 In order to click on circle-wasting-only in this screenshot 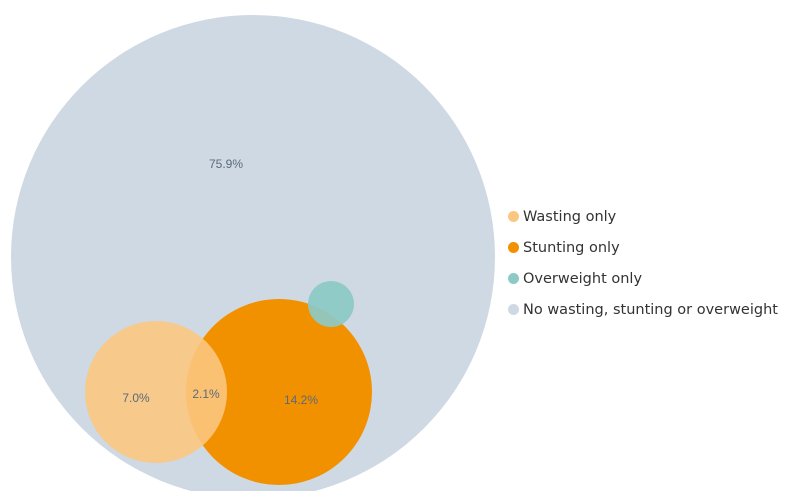, I will do `click(156, 392)`.